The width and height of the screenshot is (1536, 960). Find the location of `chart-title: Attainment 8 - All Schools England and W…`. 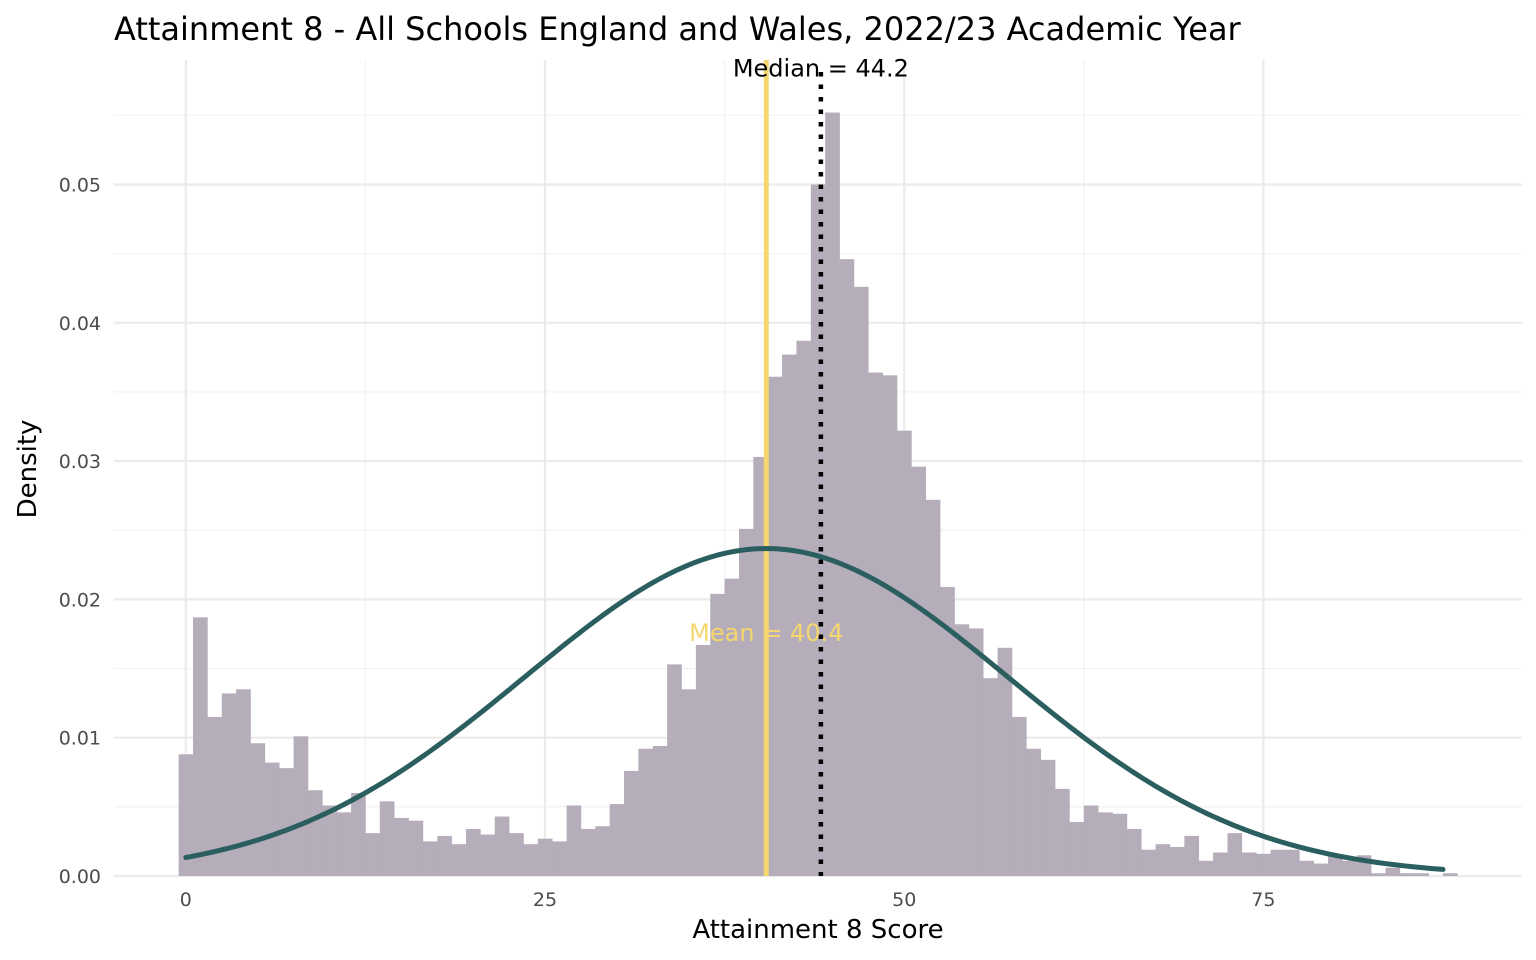

chart-title: Attainment 8 - All Schools England and W… is located at coordinates (678, 29).